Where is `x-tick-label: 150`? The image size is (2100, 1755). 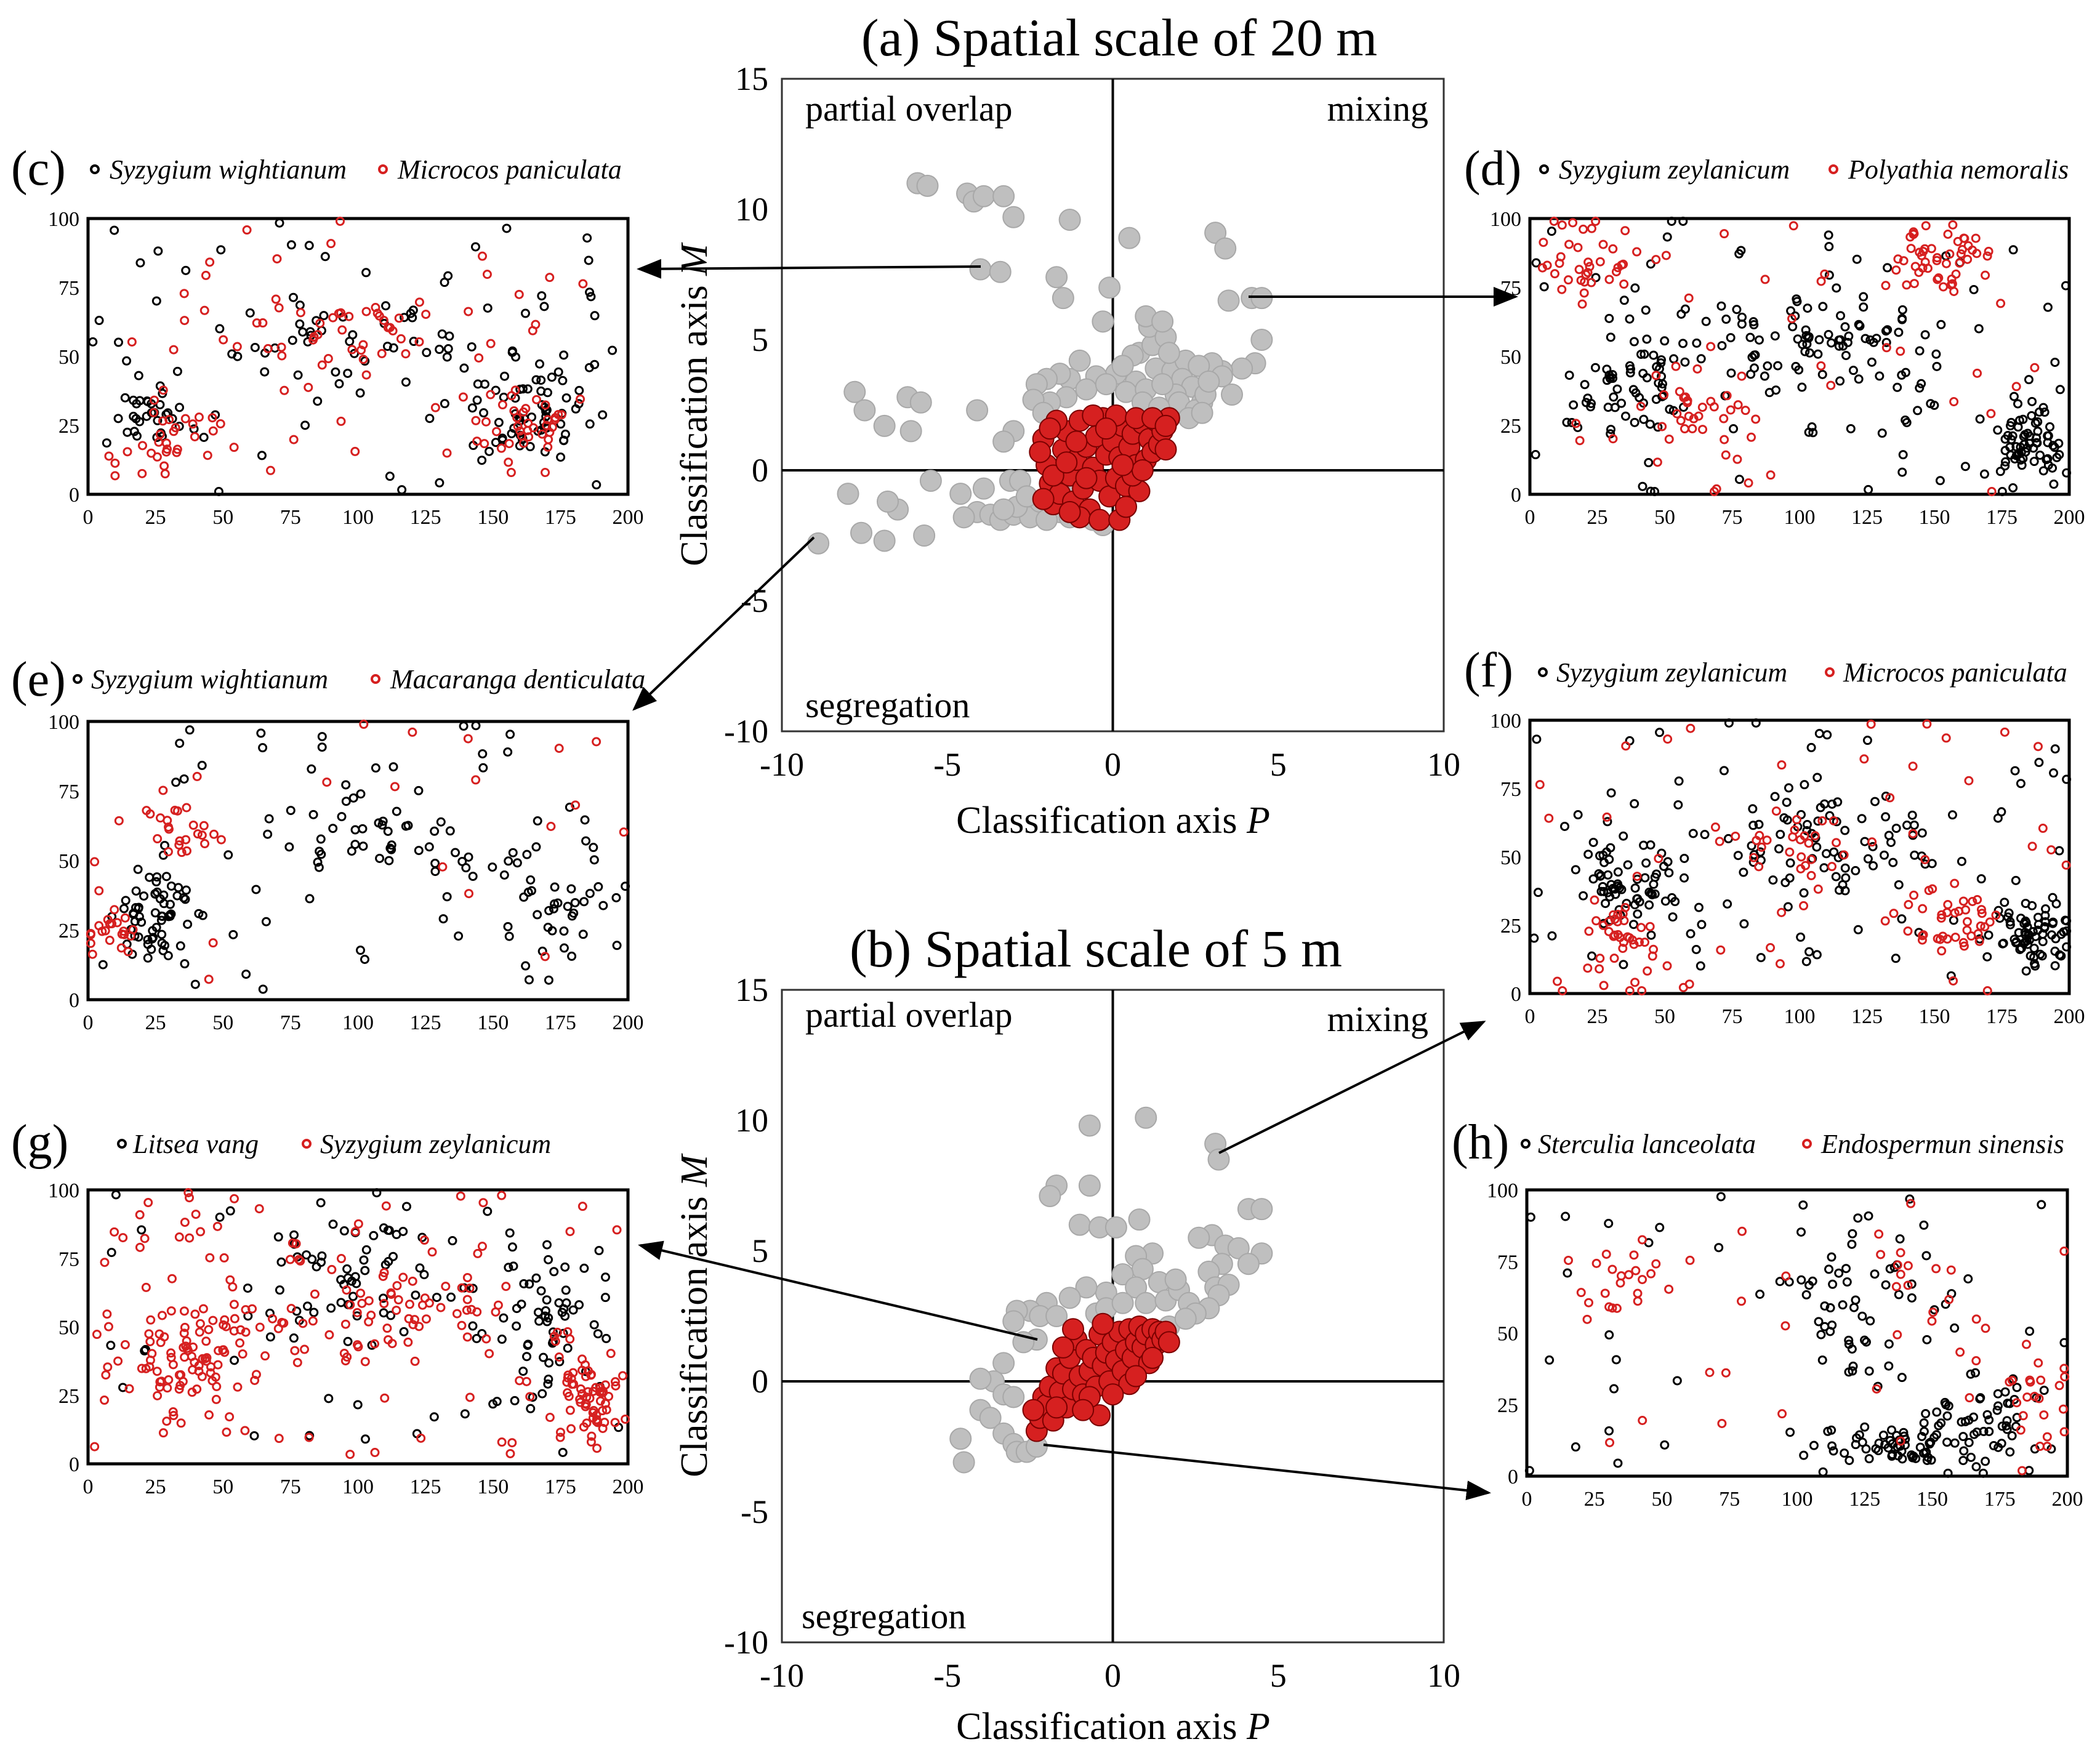
x-tick-label: 150 is located at coordinates (1932, 1499).